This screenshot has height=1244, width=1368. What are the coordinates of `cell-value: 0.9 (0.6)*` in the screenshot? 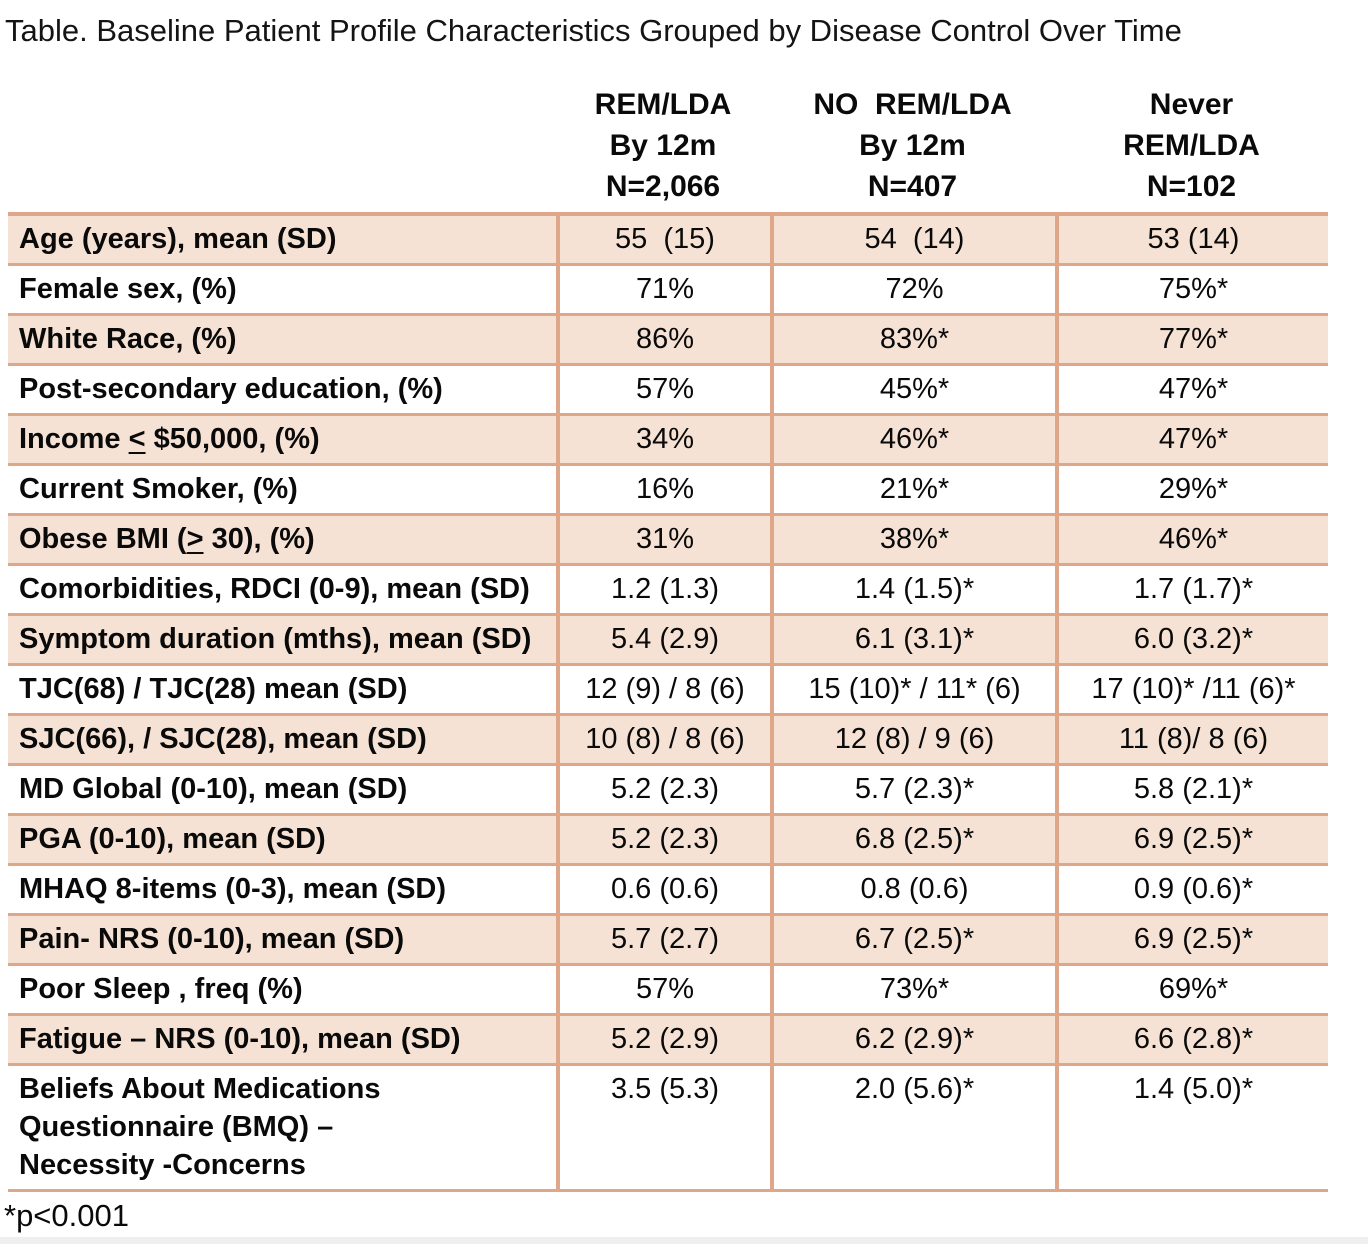 It's located at (1191, 889).